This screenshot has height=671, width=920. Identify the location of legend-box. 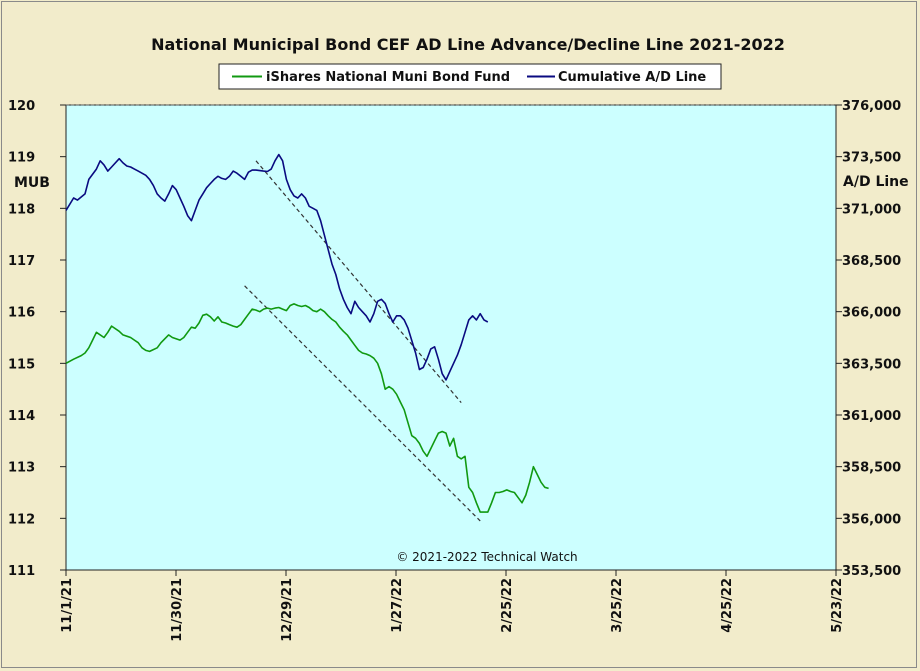
(470, 76).